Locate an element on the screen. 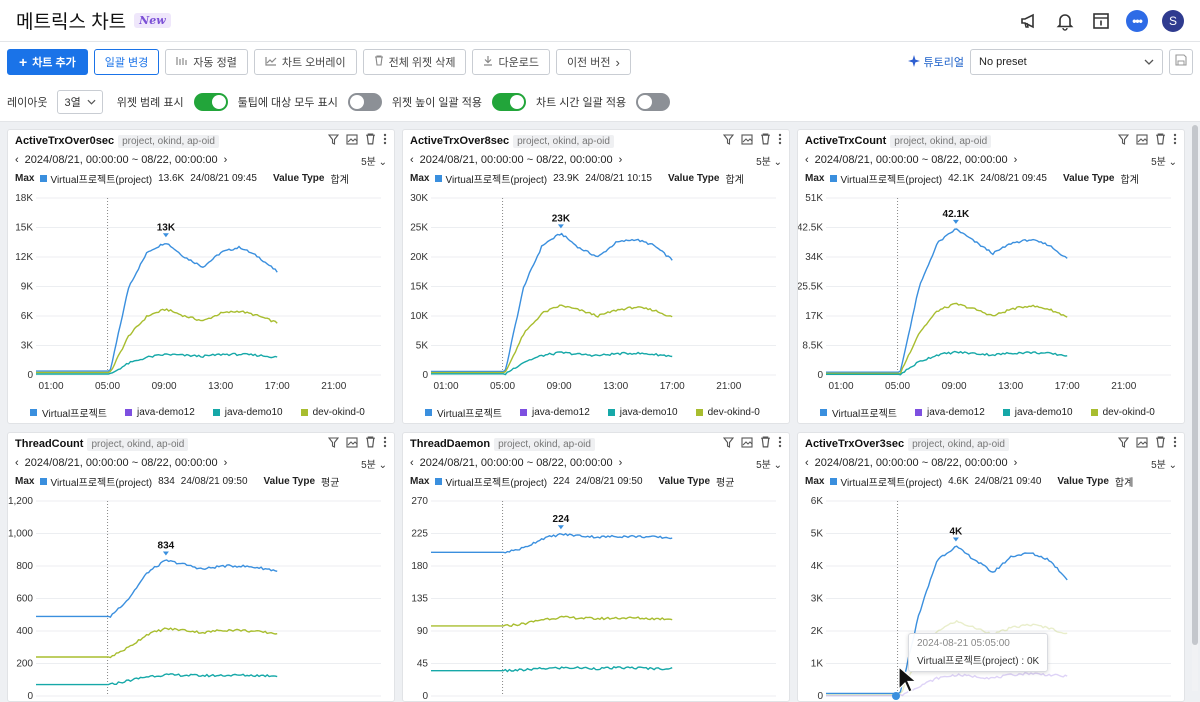  auto-sort-button: 자동 정렬 is located at coordinates (206, 62).